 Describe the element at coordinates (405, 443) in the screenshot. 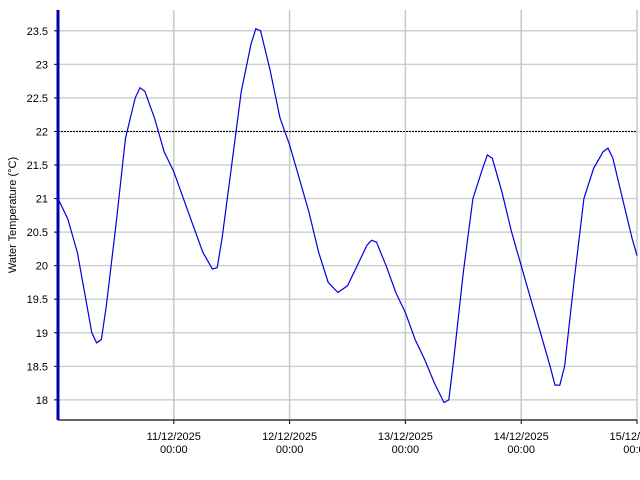

I see `x-tick-label: 13/12/2025 00:00` at that location.